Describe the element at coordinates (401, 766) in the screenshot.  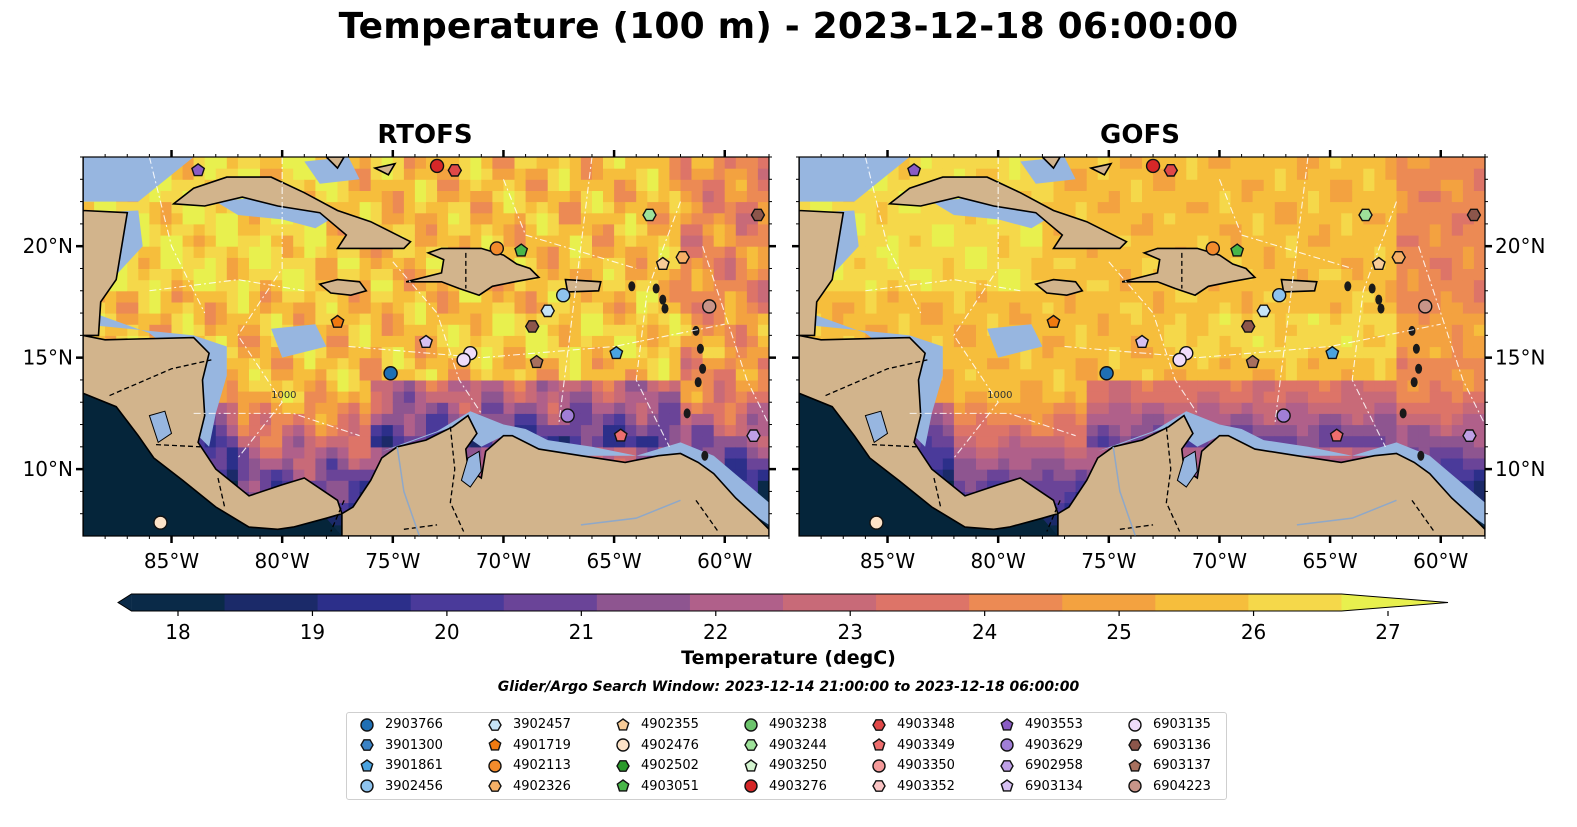
I see `legend-item-3901861: 3901861` at that location.